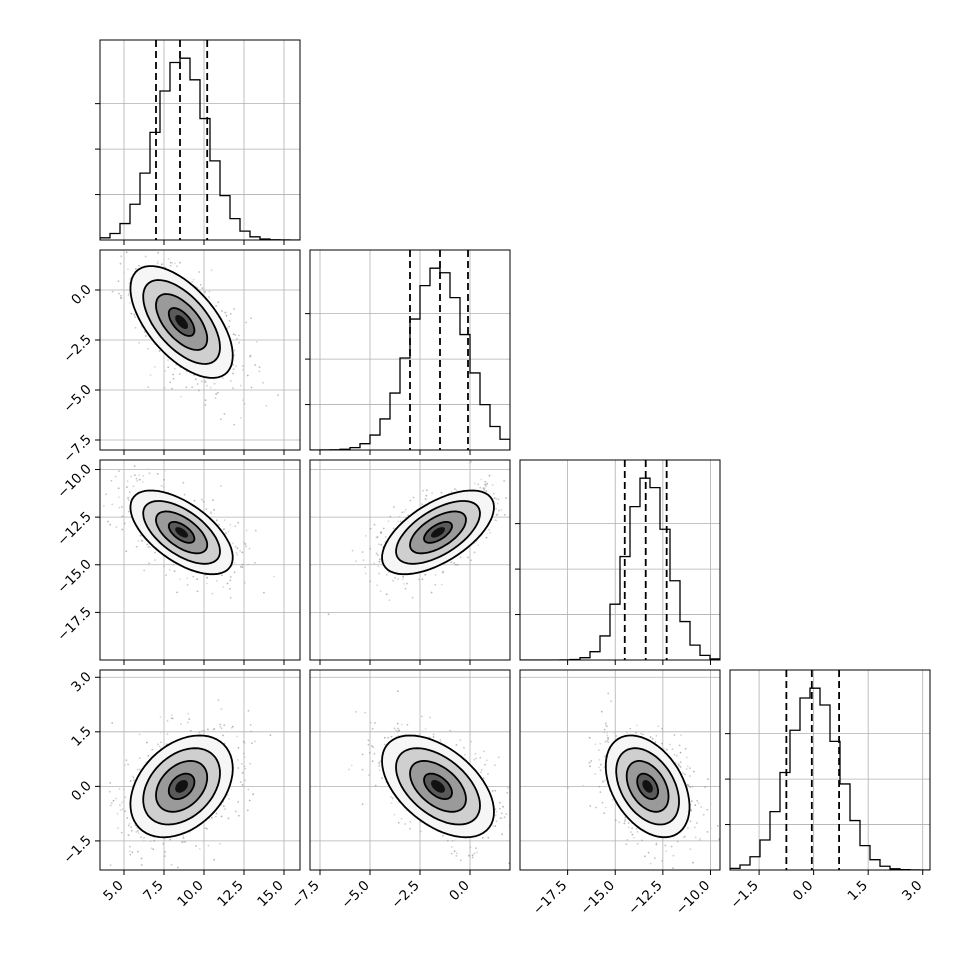 This screenshot has height=970, width=970. What do you see at coordinates (230, 894) in the screenshot?
I see `xtick-label: 12.5` at bounding box center [230, 894].